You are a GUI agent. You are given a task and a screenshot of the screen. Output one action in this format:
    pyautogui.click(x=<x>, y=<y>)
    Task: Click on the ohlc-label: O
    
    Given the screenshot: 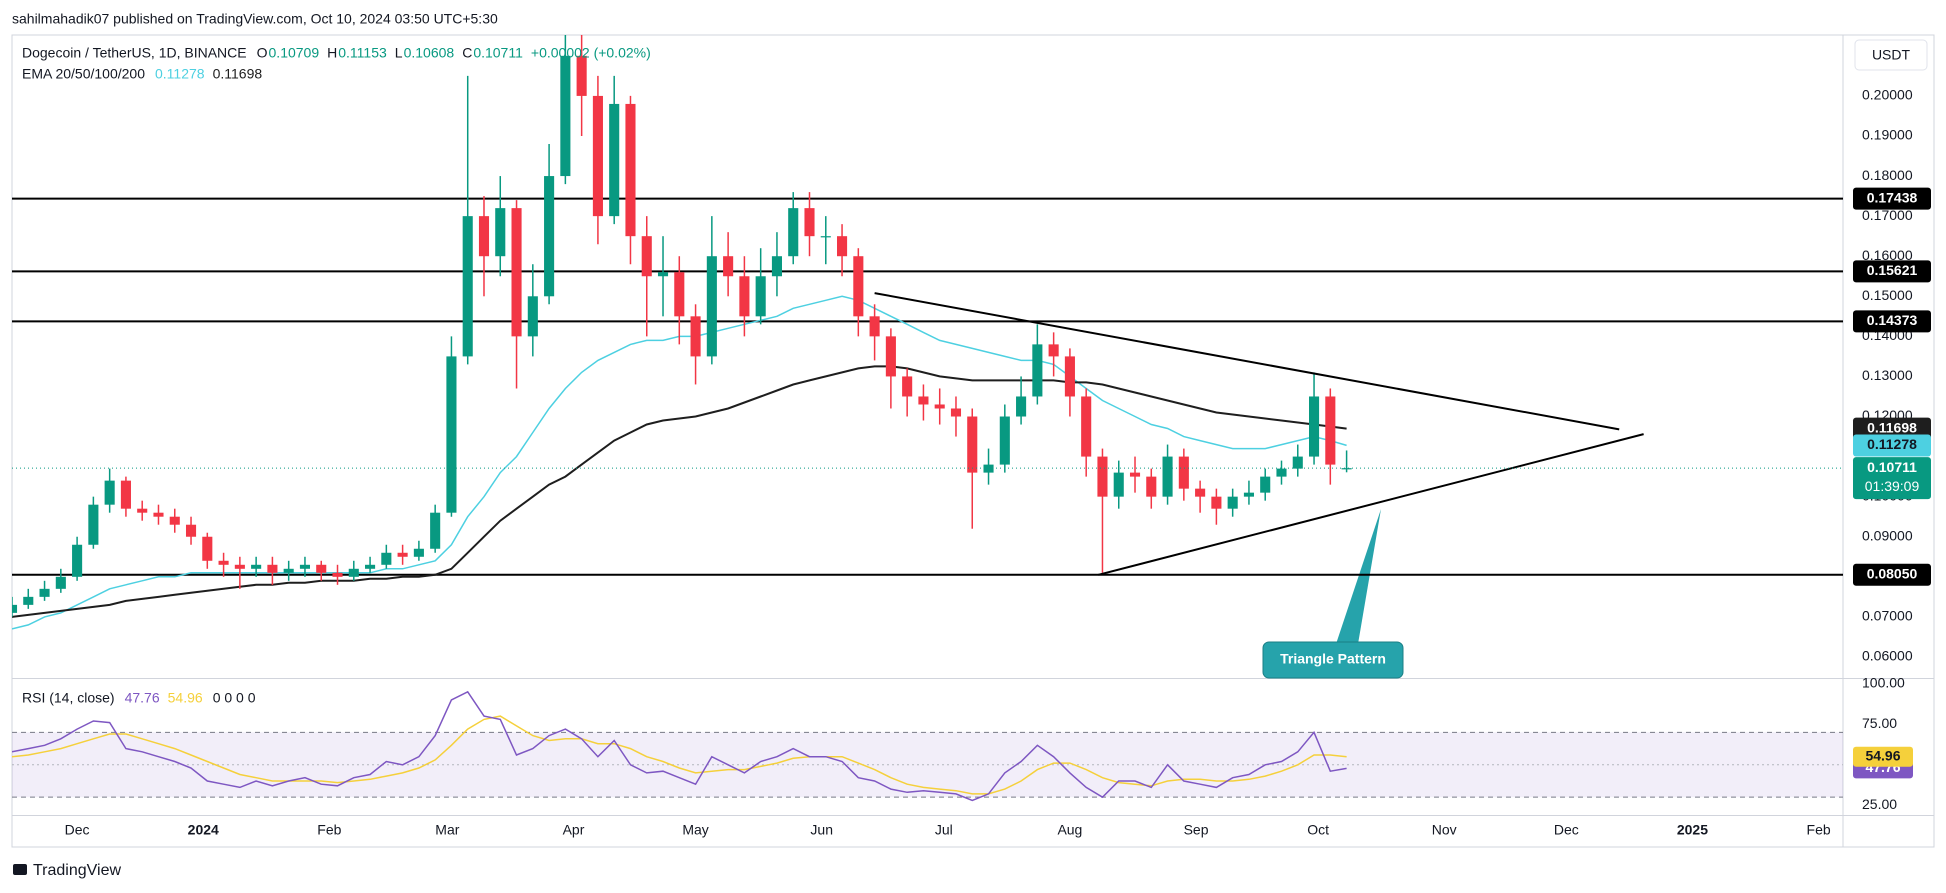 What is the action you would take?
    pyautogui.click(x=262, y=53)
    